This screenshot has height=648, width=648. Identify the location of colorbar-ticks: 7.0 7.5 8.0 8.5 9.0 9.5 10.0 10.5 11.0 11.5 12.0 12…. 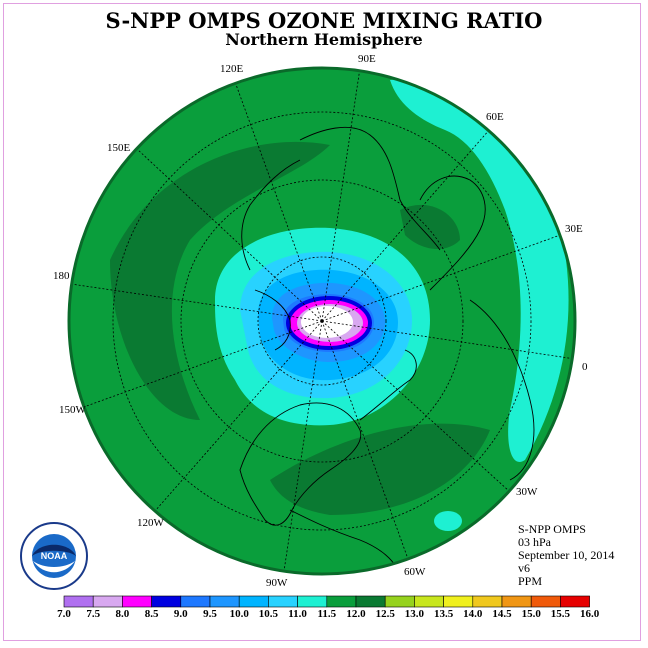
(328, 614).